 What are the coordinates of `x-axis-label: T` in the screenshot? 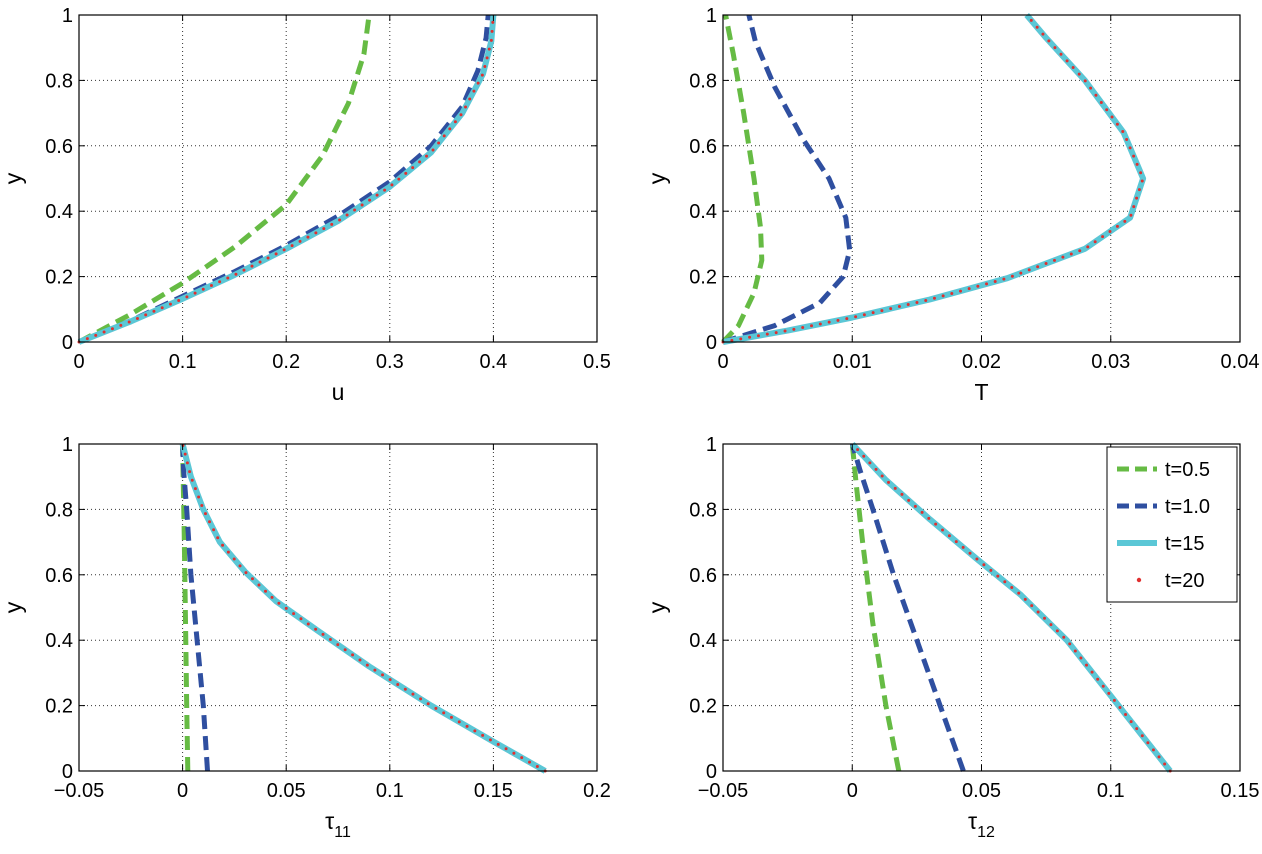 It's located at (981, 392).